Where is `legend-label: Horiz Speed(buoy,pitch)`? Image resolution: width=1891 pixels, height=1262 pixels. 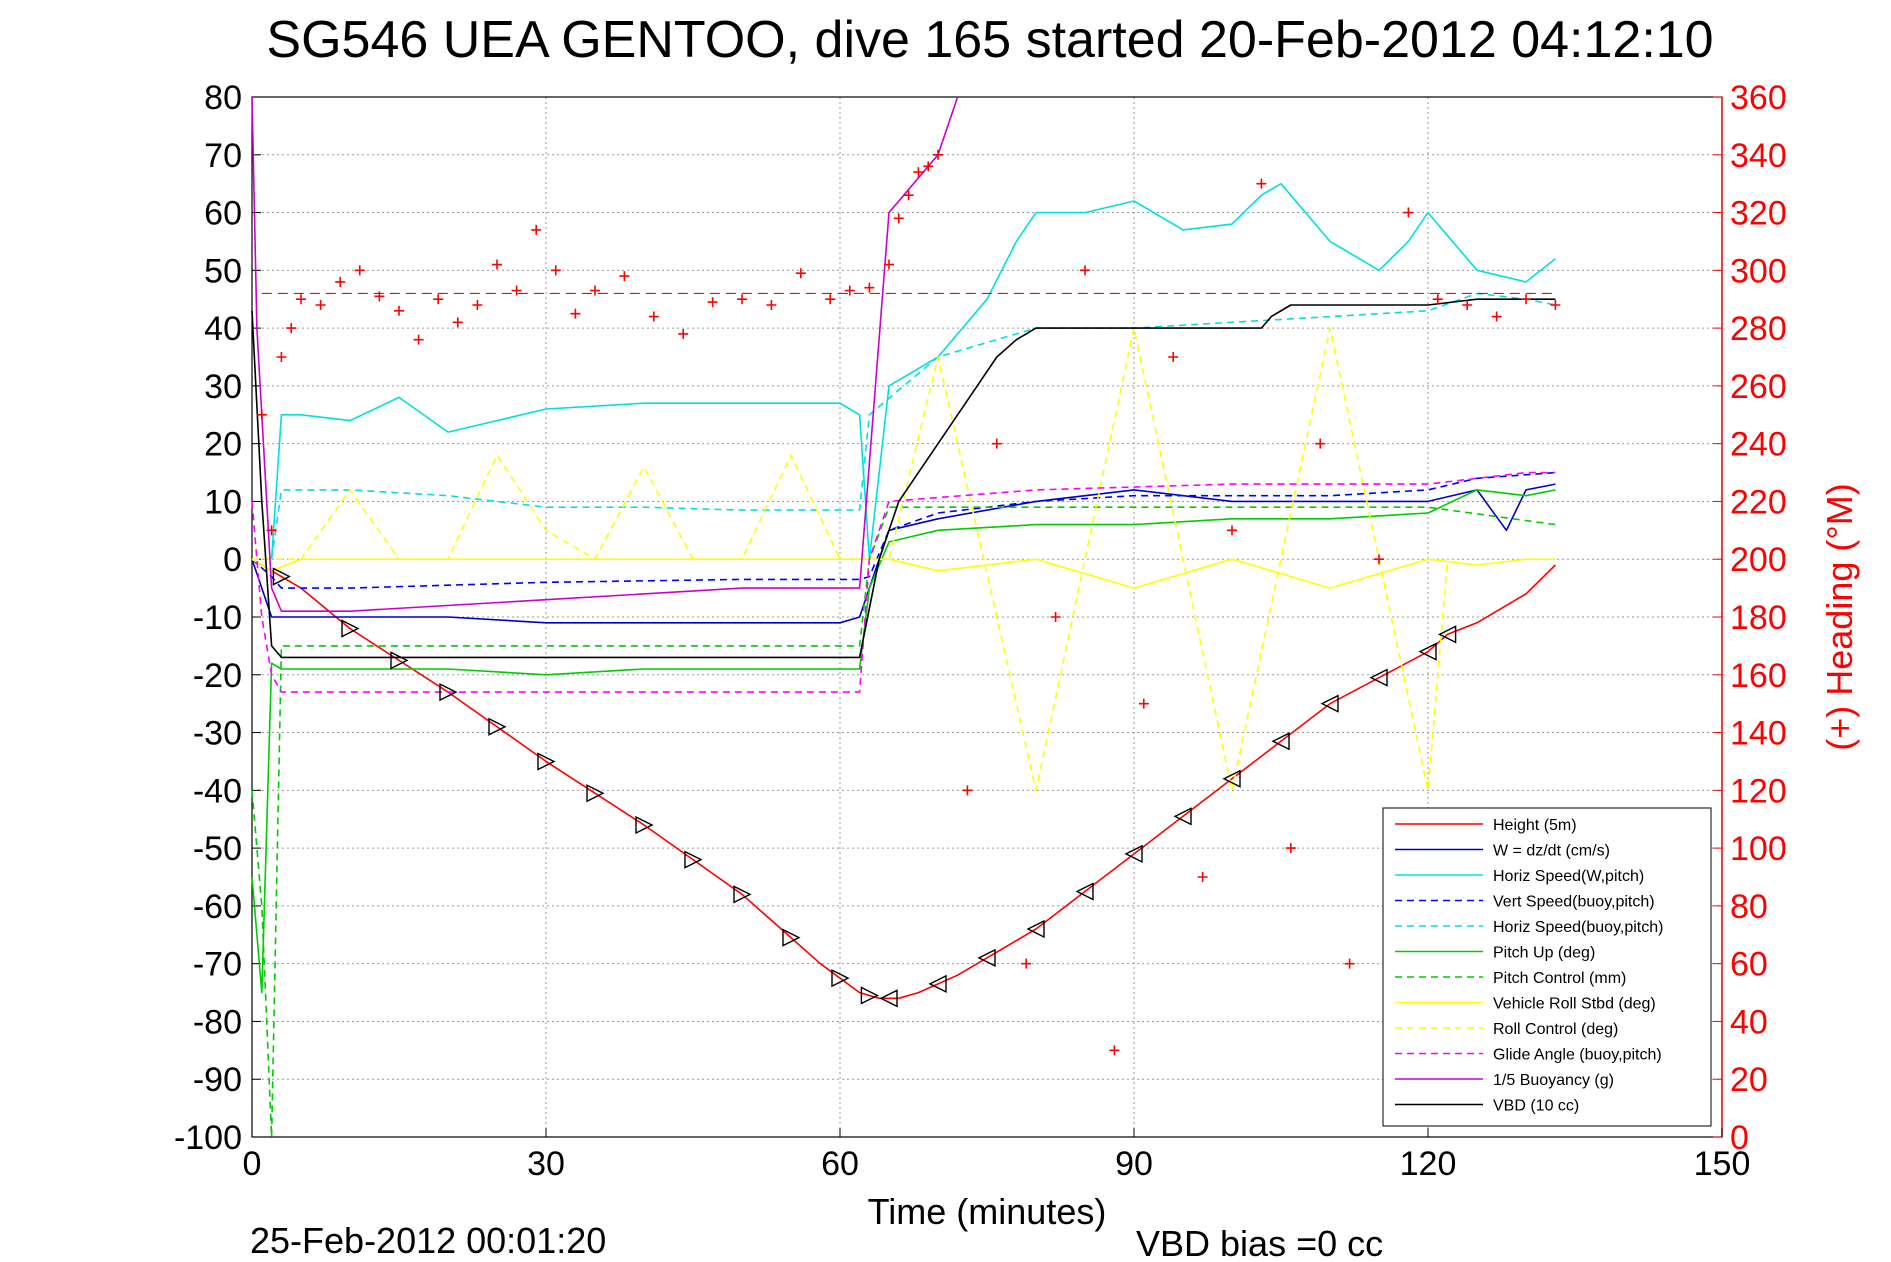 legend-label: Horiz Speed(buoy,pitch) is located at coordinates (1578, 927).